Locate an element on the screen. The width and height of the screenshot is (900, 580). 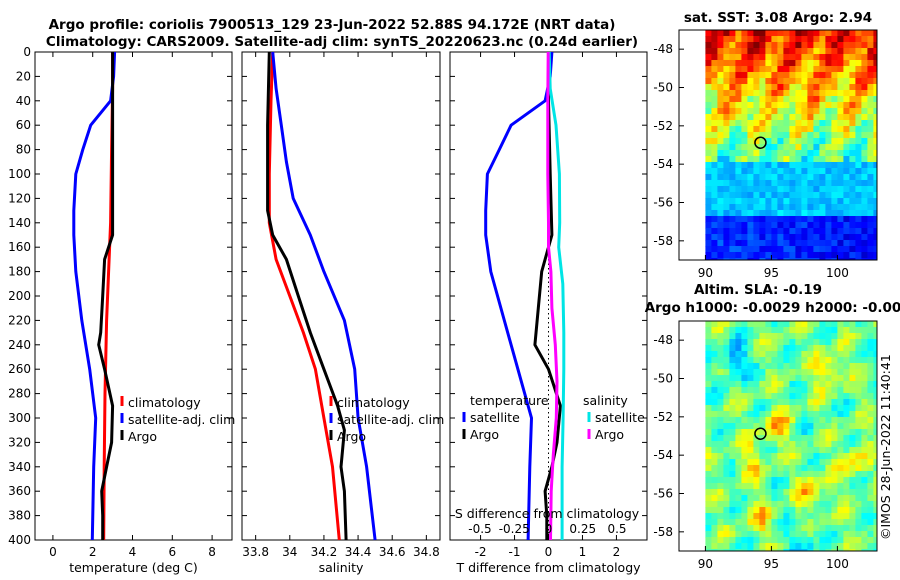
difference-legend-label: satellite is located at coordinates (620, 417).